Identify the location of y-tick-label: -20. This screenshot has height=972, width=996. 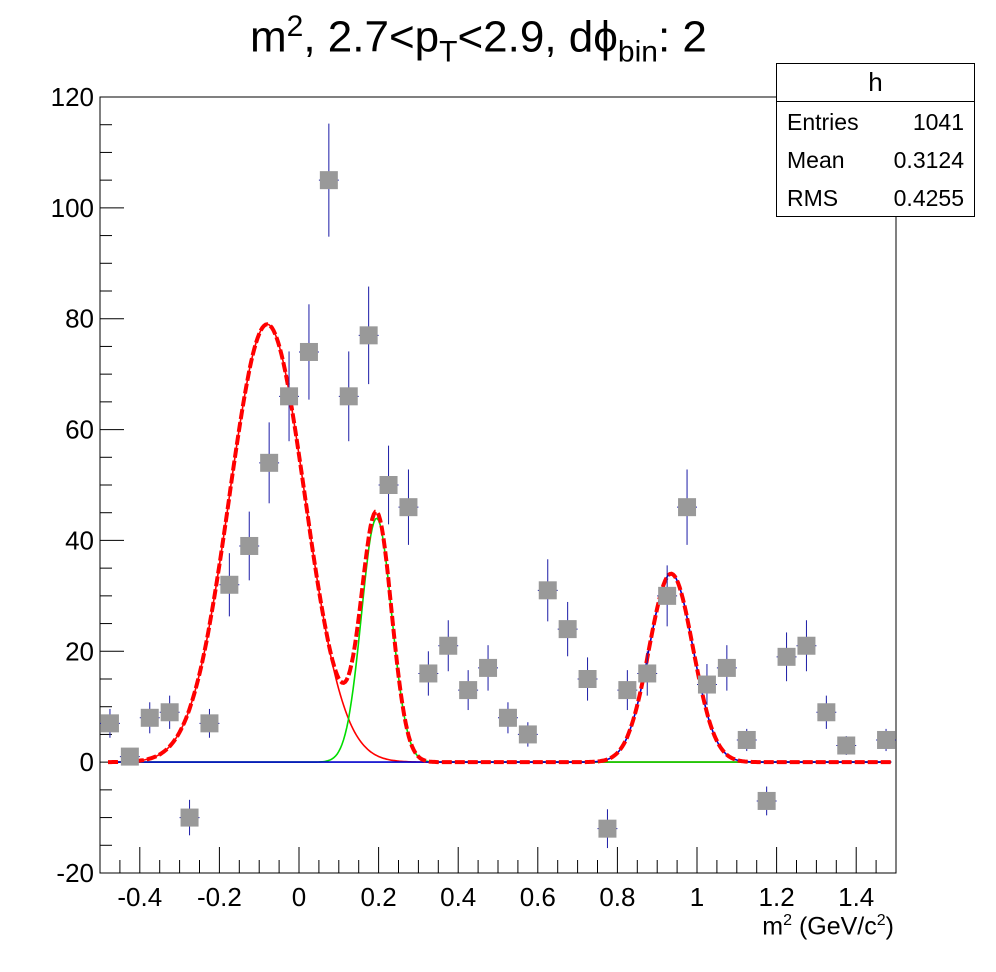
(75, 873).